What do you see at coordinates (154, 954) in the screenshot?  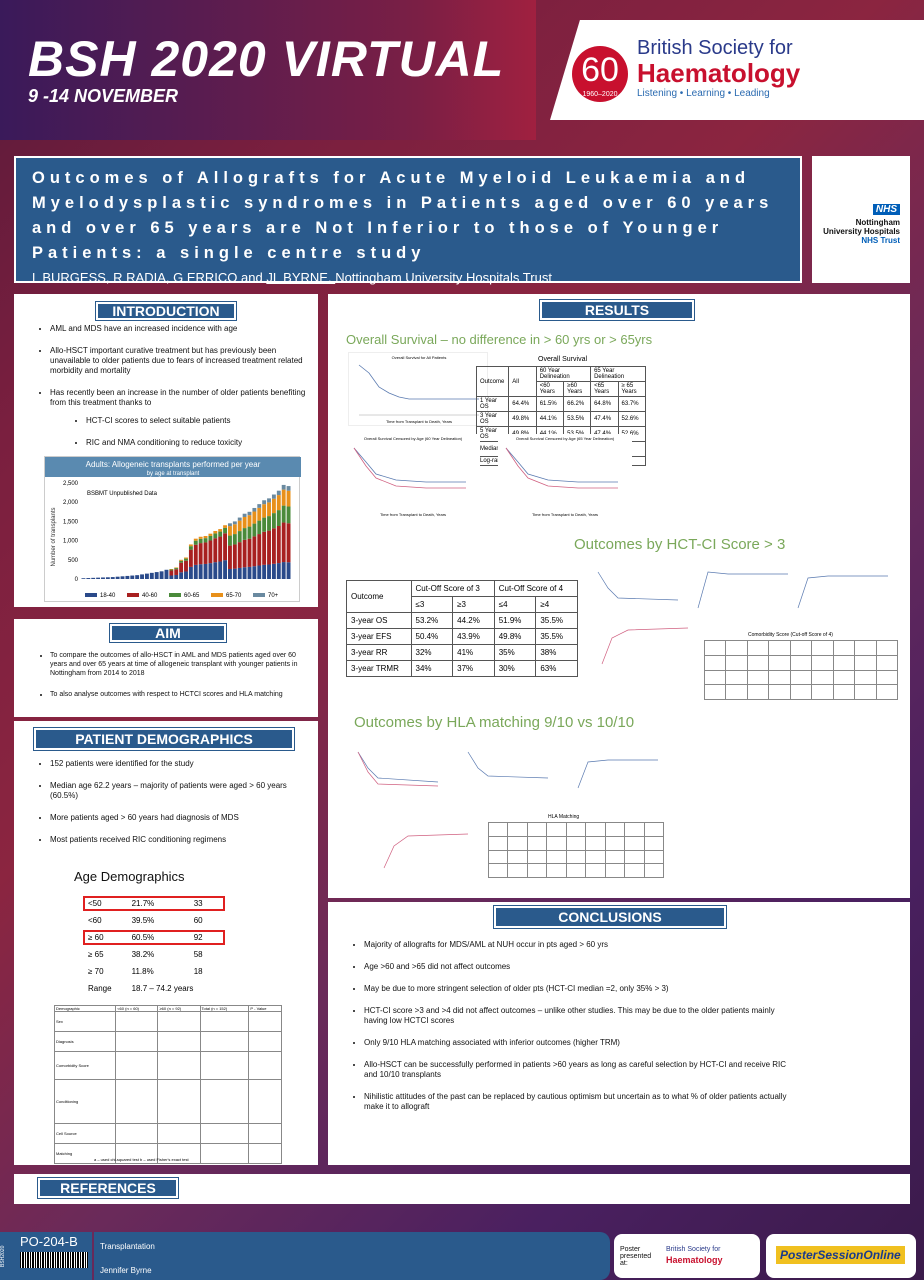 I see `age-row: ≥ 65 38.2% 58` at bounding box center [154, 954].